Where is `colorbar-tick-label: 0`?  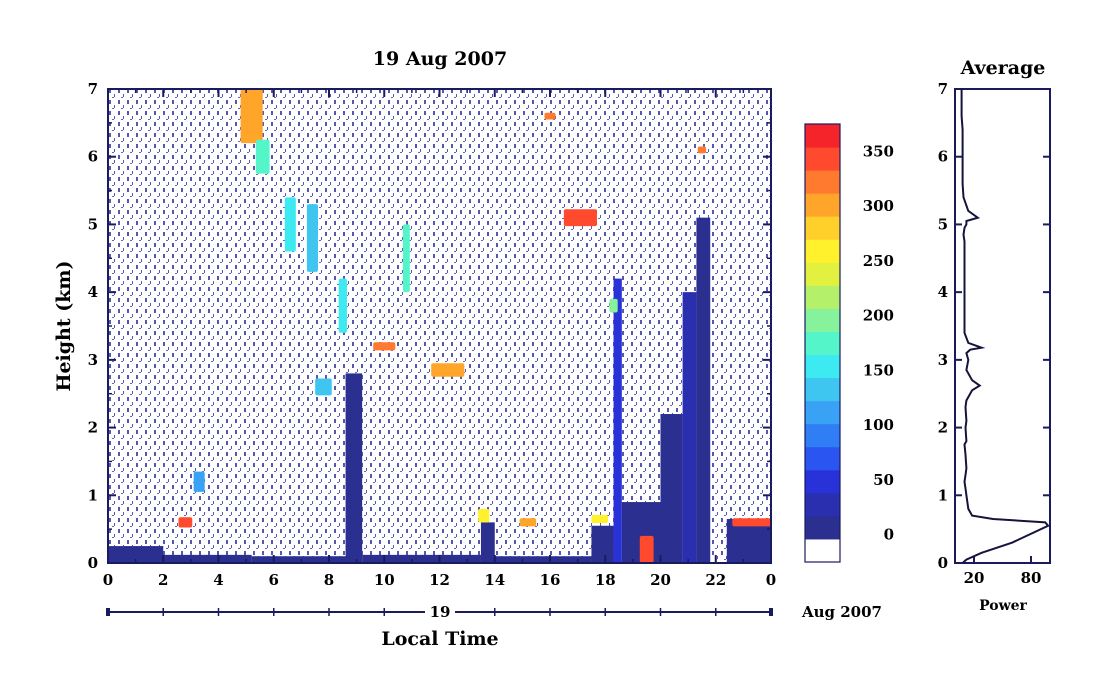
colorbar-tick-label: 0 is located at coordinates (889, 535).